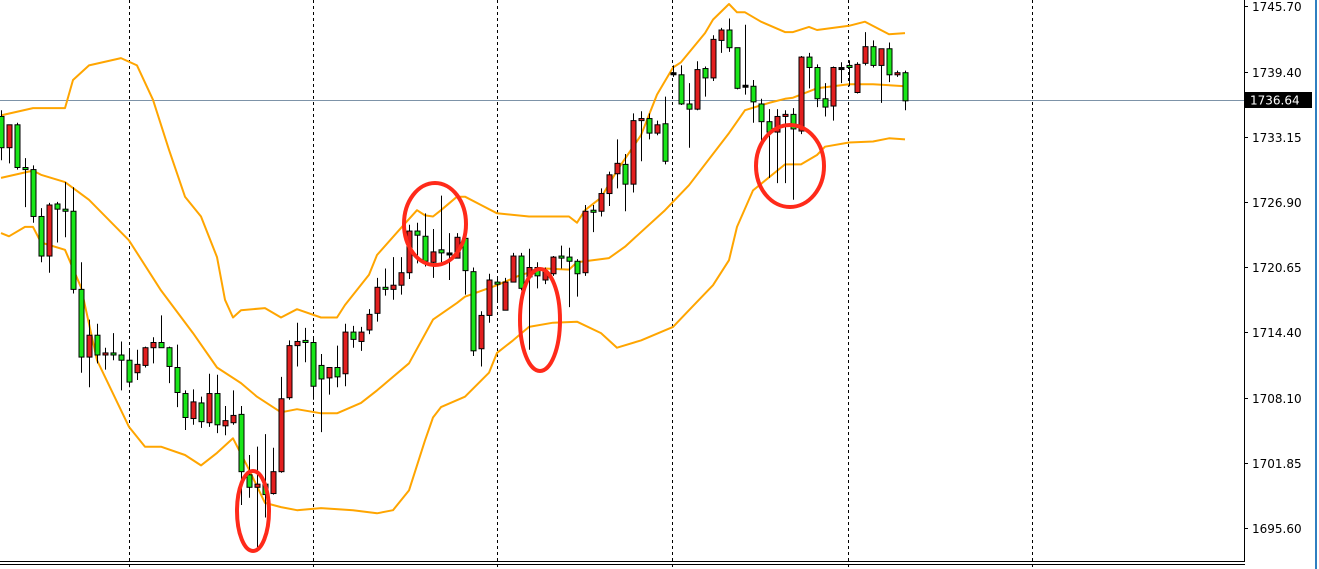 Image resolution: width=1319 pixels, height=569 pixels. I want to click on window-edge, so click(1316, 284).